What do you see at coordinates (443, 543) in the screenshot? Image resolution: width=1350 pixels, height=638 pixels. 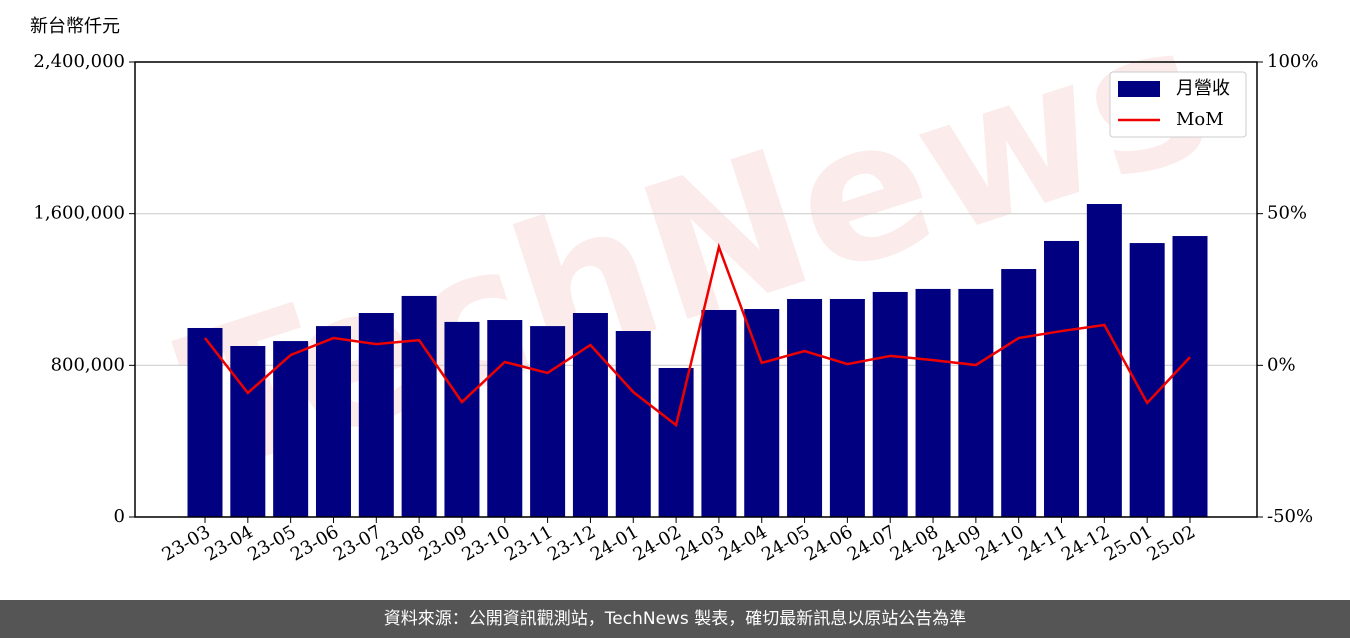 I see `x-tick-label: 23-09` at bounding box center [443, 543].